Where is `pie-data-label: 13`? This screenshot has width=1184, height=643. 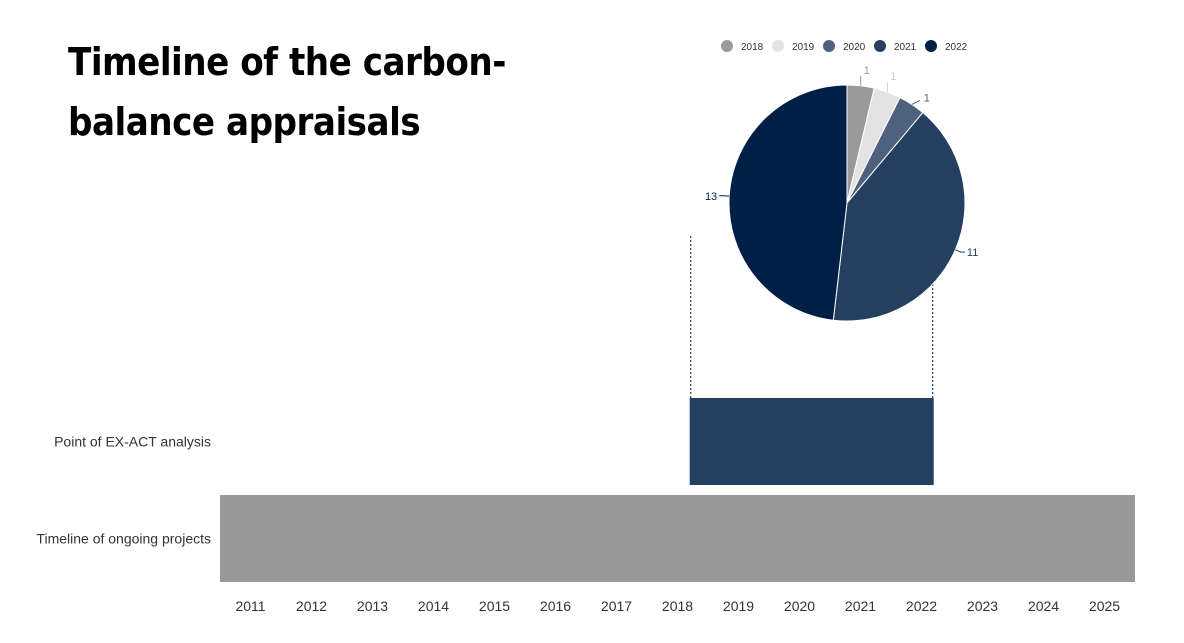 pie-data-label: 13 is located at coordinates (711, 197).